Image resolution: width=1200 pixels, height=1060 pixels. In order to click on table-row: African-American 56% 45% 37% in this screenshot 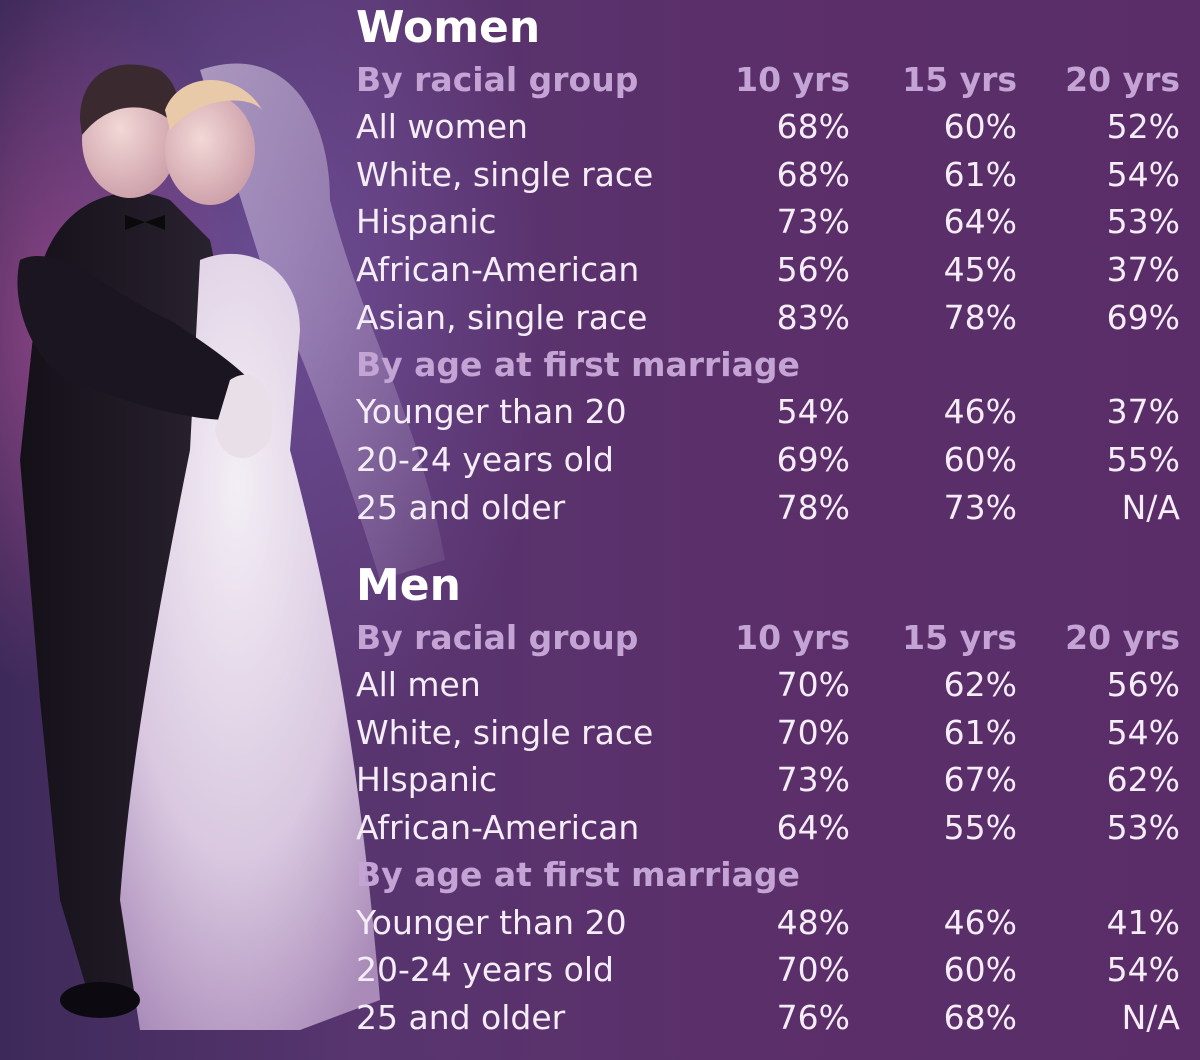, I will do `click(600, 269)`.